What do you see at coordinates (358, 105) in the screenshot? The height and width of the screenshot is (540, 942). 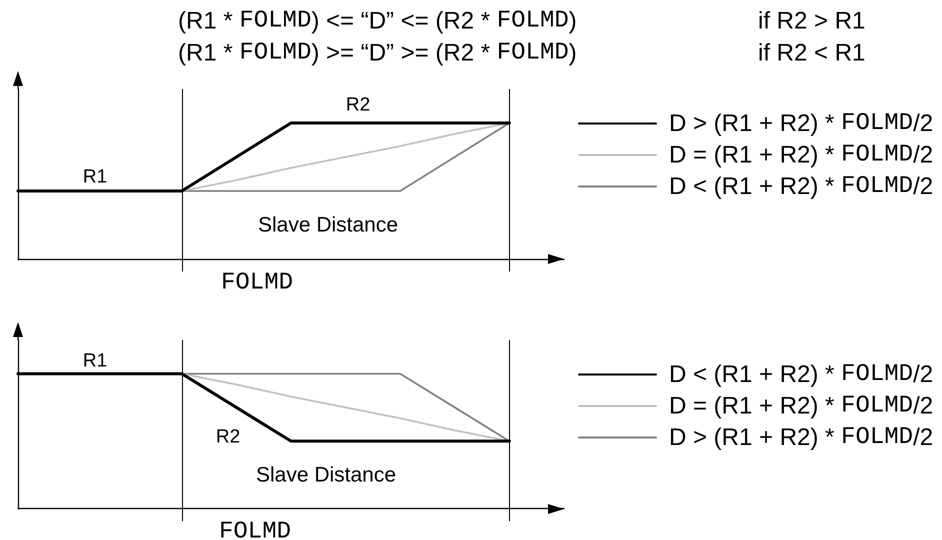 I see `text: R2` at bounding box center [358, 105].